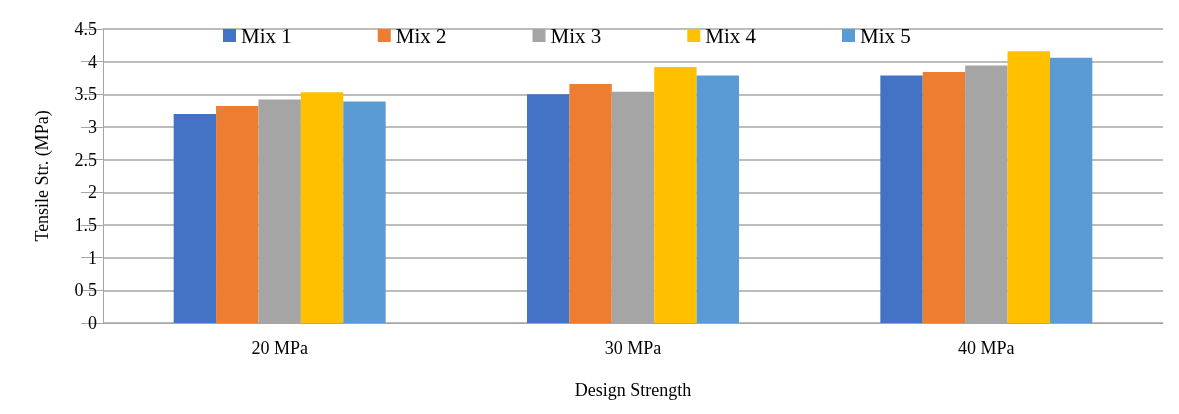 Image resolution: width=1179 pixels, height=414 pixels. What do you see at coordinates (92, 323) in the screenshot?
I see `y-tick-label: 0` at bounding box center [92, 323].